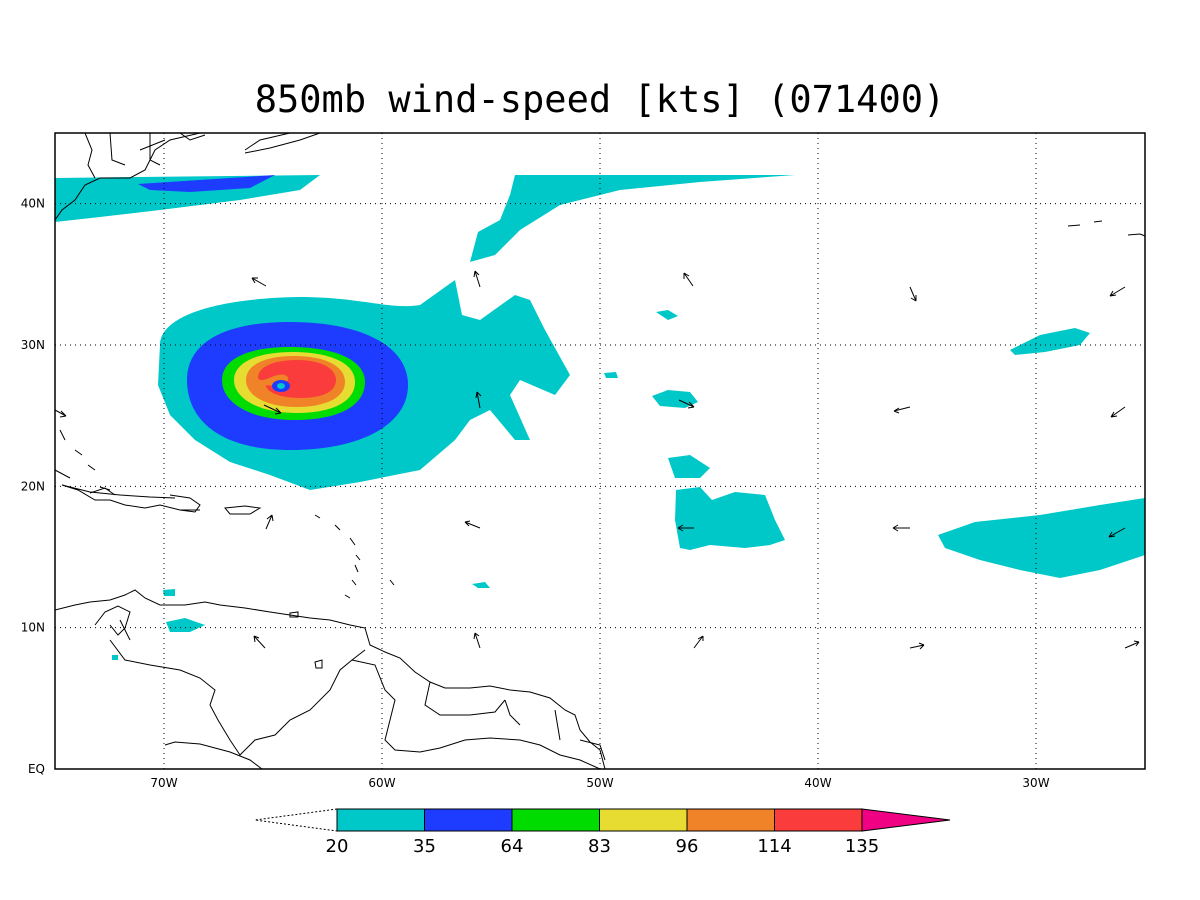 This screenshot has width=1200, height=900. Describe the element at coordinates (163, 783) in the screenshot. I see `lon-tick-label: 70W` at that location.